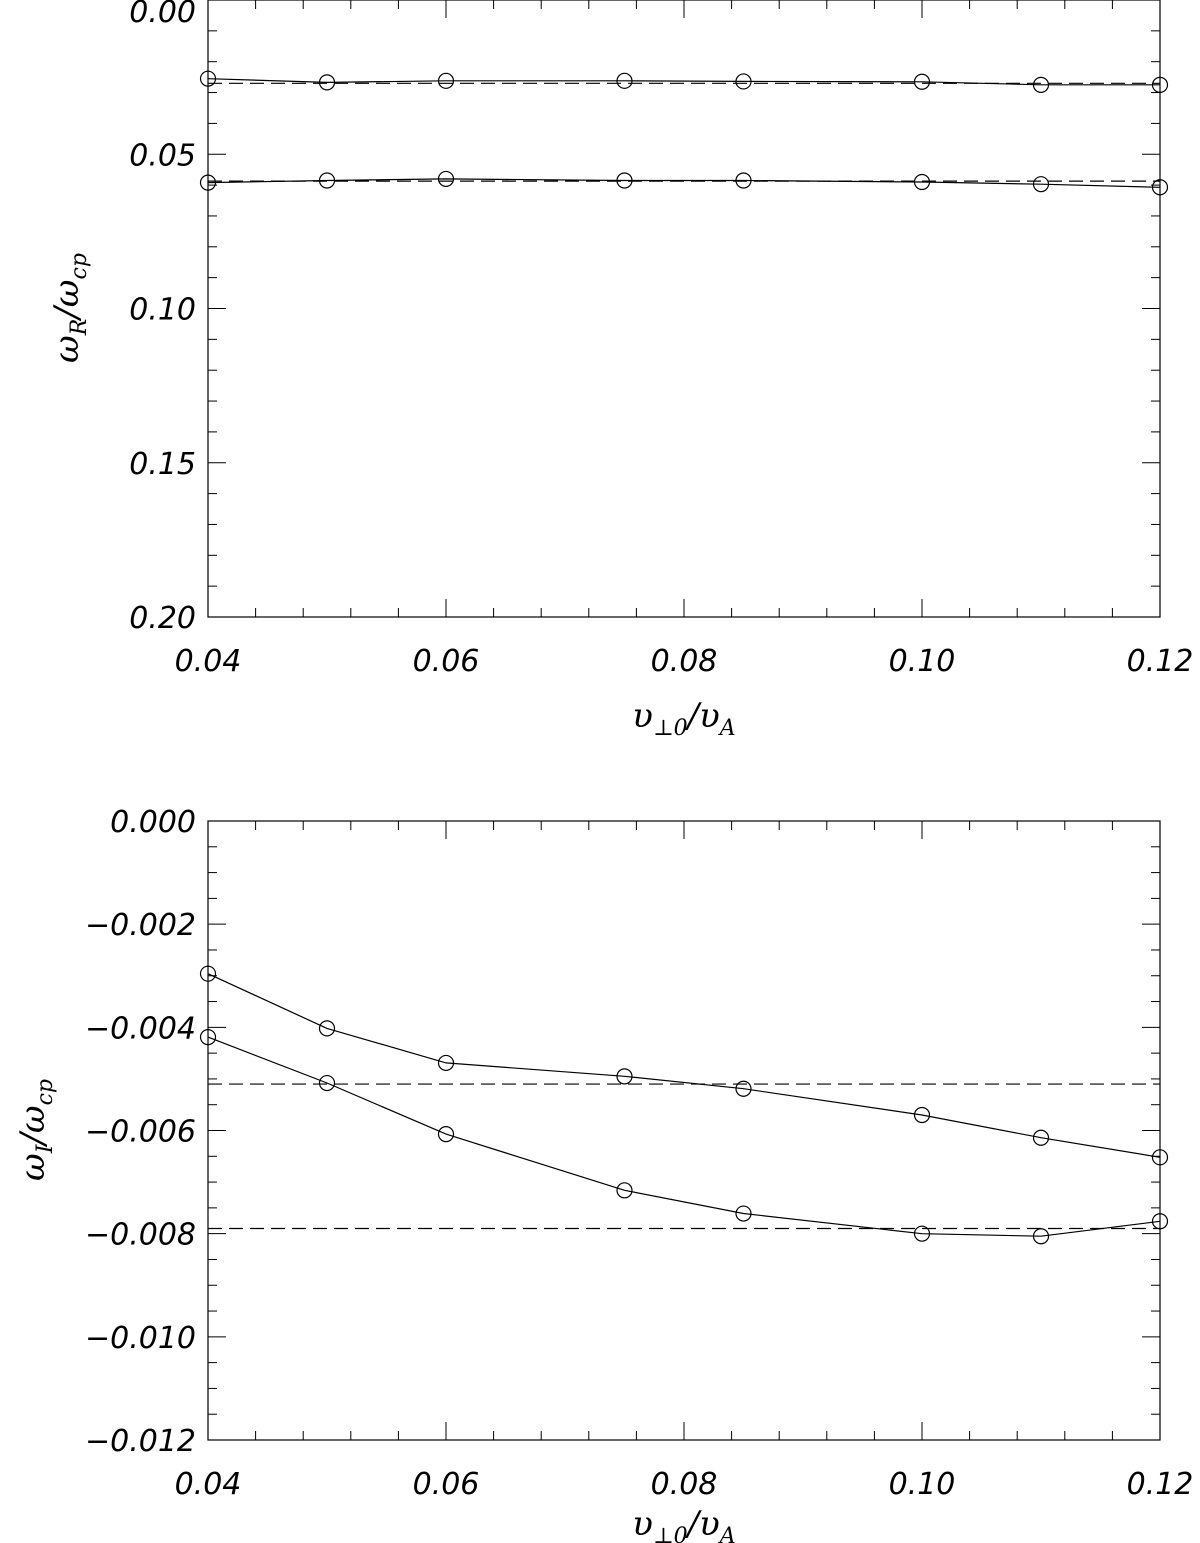 This screenshot has height=1543, width=1200. Describe the element at coordinates (153, 822) in the screenshot. I see `y-tick-label: 0.000` at that location.